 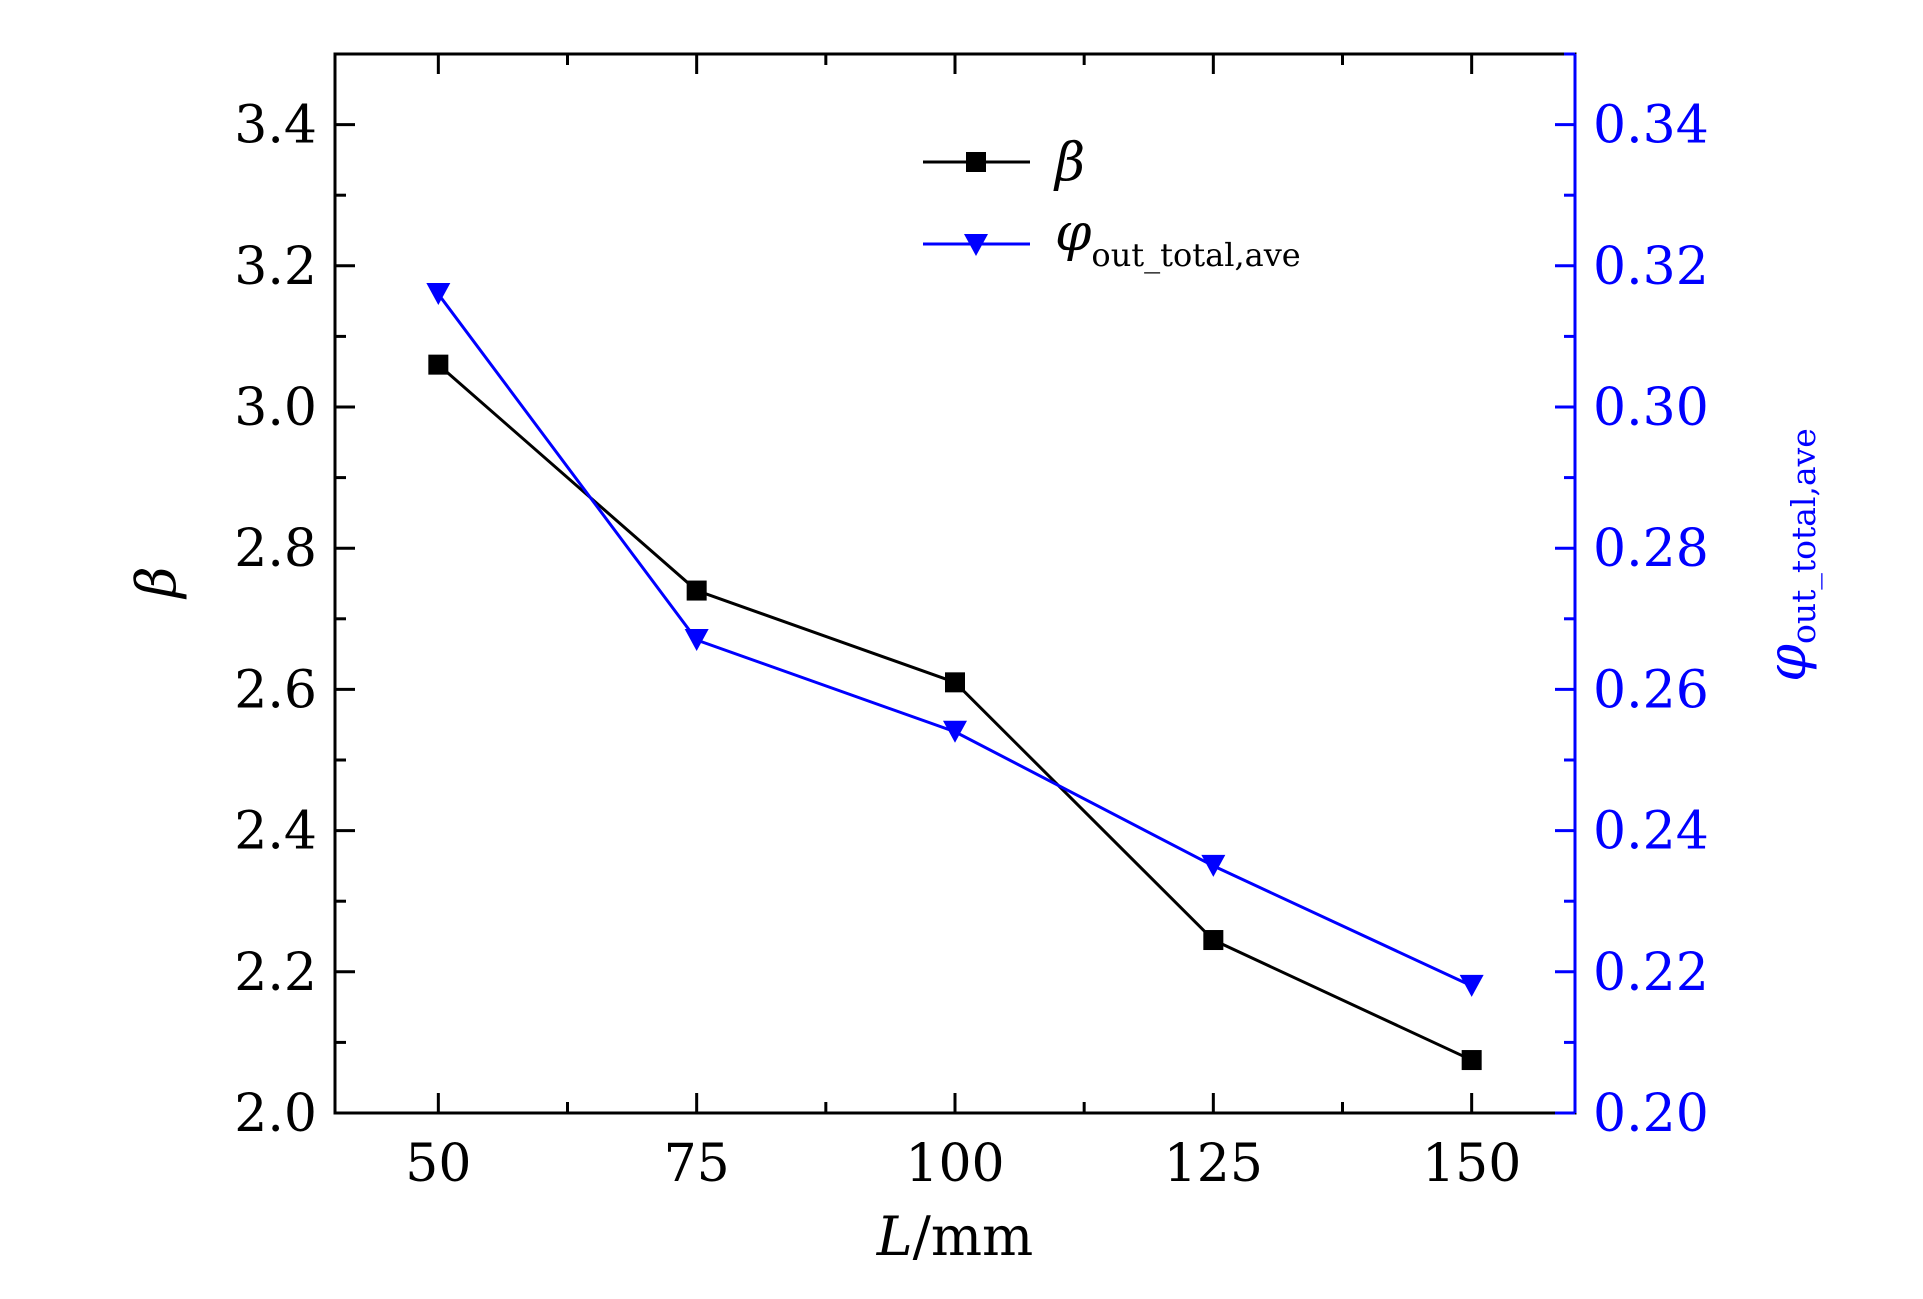 What do you see at coordinates (275, 1114) in the screenshot?
I see `left-y-tick-label: 2.0` at bounding box center [275, 1114].